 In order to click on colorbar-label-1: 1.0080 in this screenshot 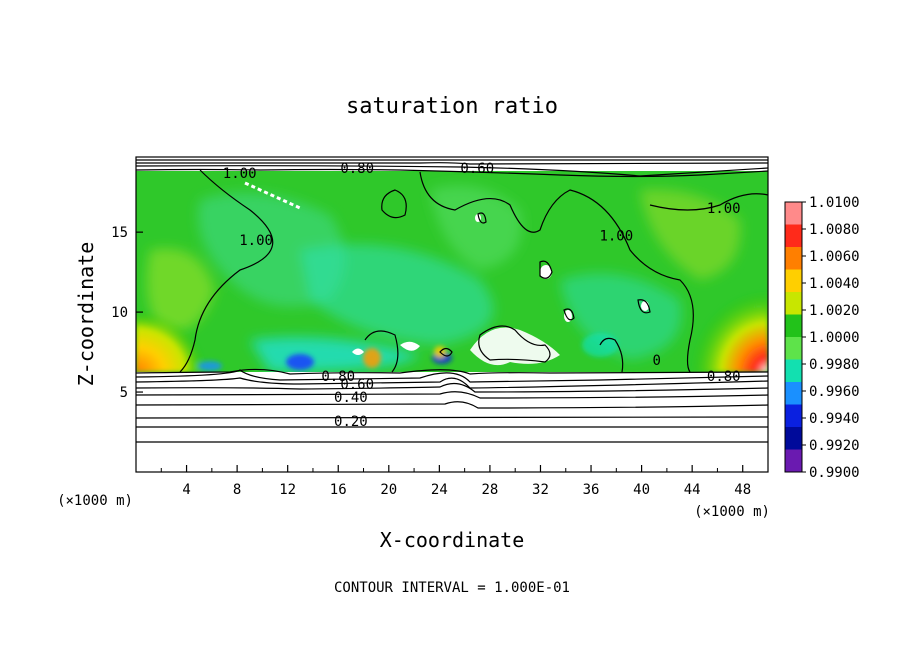, I will do `click(834, 230)`.